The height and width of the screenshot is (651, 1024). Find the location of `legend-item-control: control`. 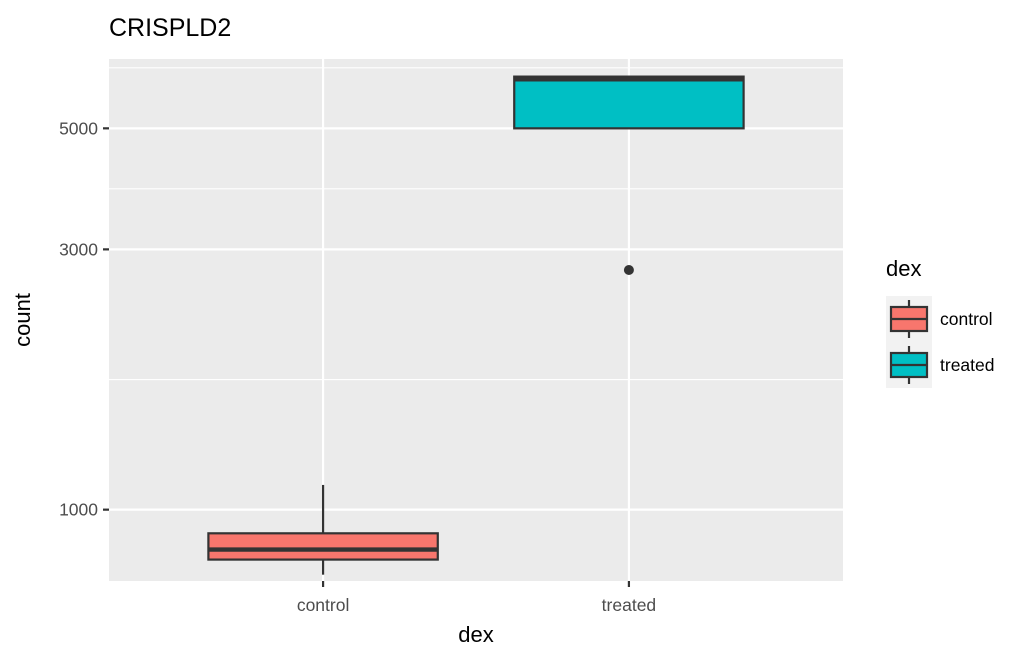

legend-item-control: control is located at coordinates (939, 319).